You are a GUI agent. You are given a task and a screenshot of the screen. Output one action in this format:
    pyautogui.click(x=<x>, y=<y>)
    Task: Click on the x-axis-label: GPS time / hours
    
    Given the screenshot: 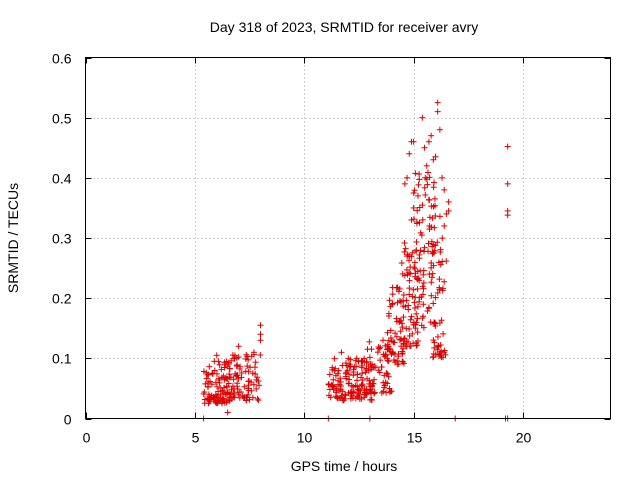 What is the action you would take?
    pyautogui.click(x=344, y=466)
    